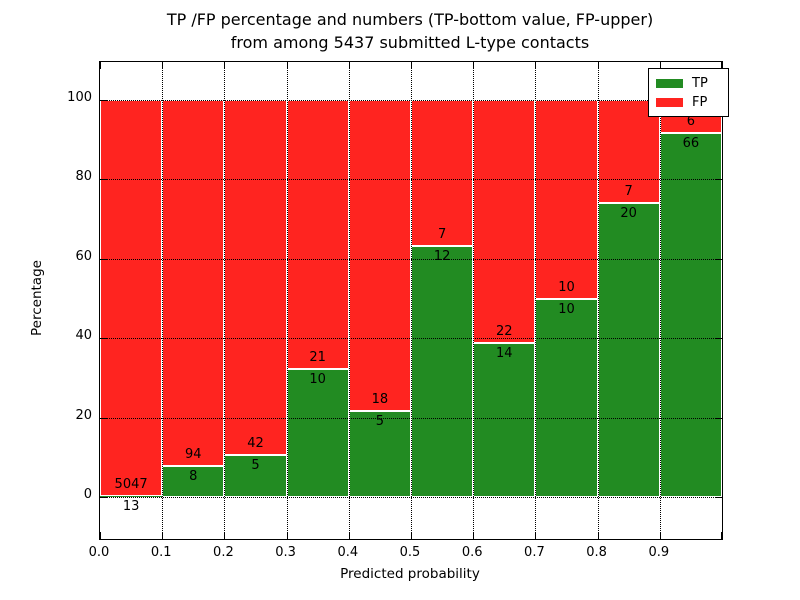 The image size is (800, 600). I want to click on legend: TP FP, so click(688, 92).